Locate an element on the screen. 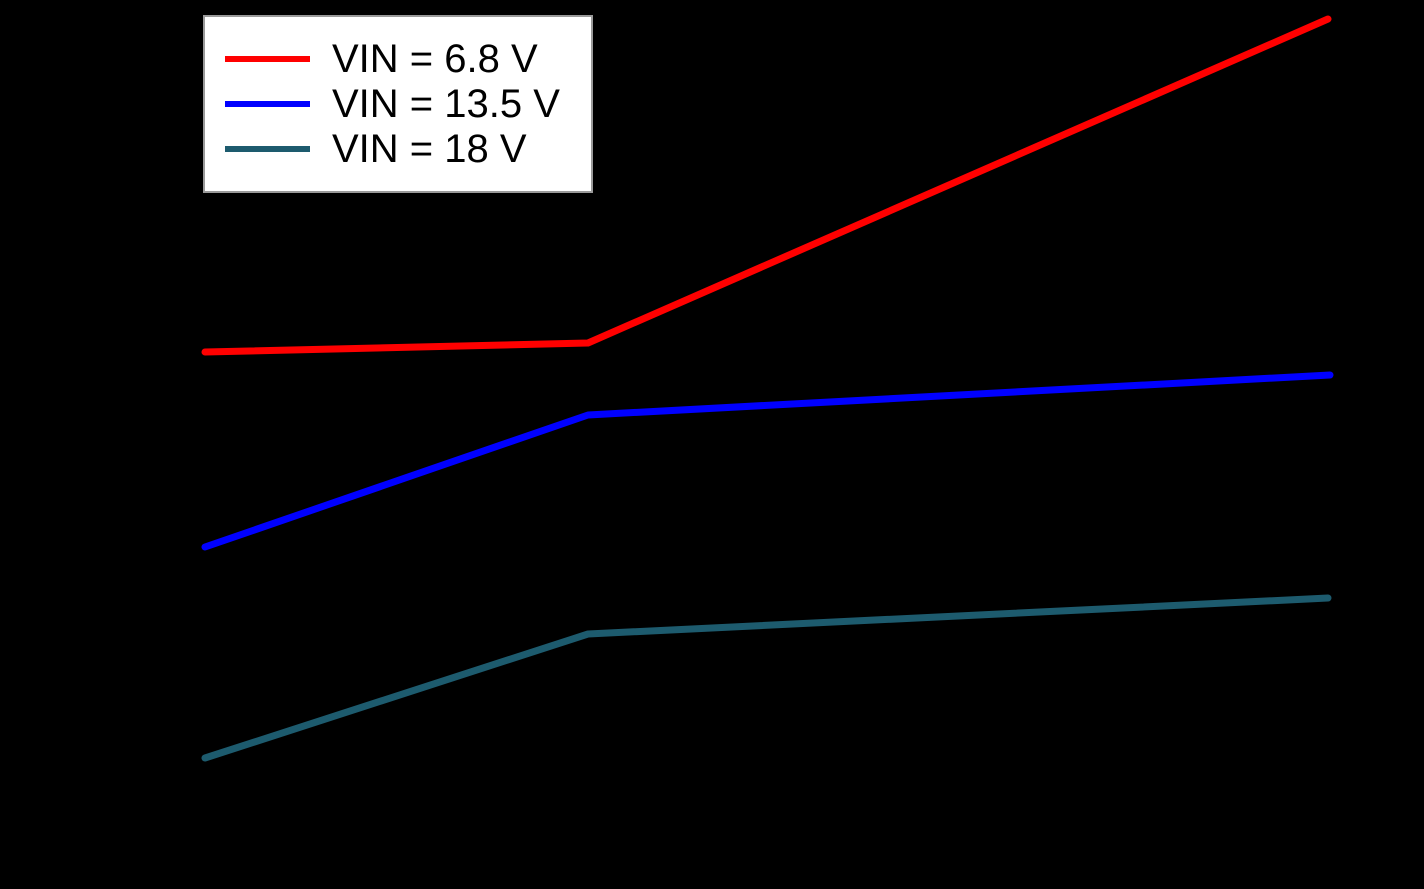 The height and width of the screenshot is (889, 1424). legend-entry: VIN = 18 V is located at coordinates (398, 149).